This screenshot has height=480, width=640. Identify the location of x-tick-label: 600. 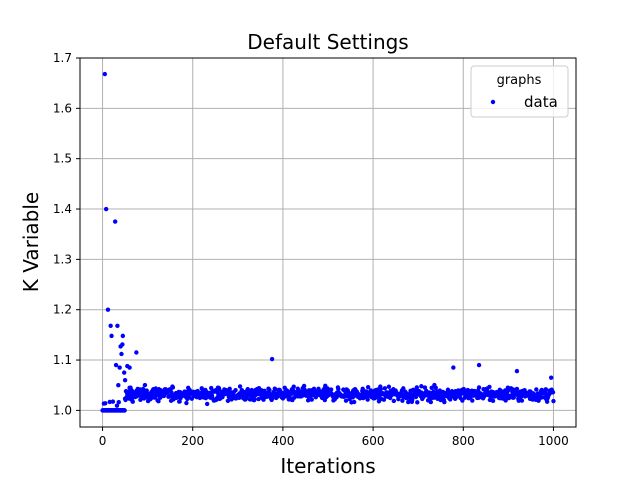
(373, 441).